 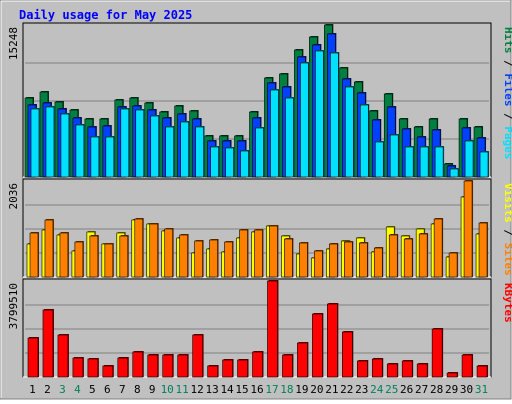 I want to click on legend: KBytes, so click(x=507, y=303).